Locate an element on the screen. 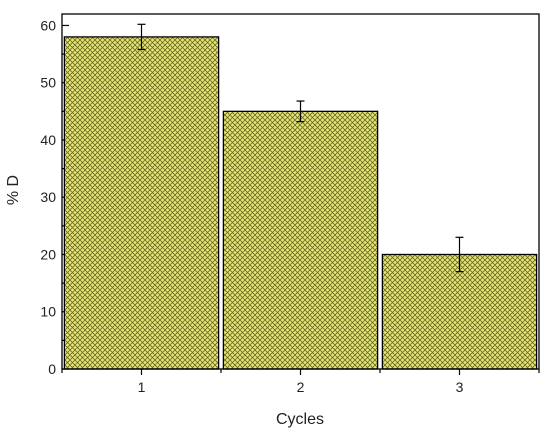  y-axis-title: % D is located at coordinates (13, 190).